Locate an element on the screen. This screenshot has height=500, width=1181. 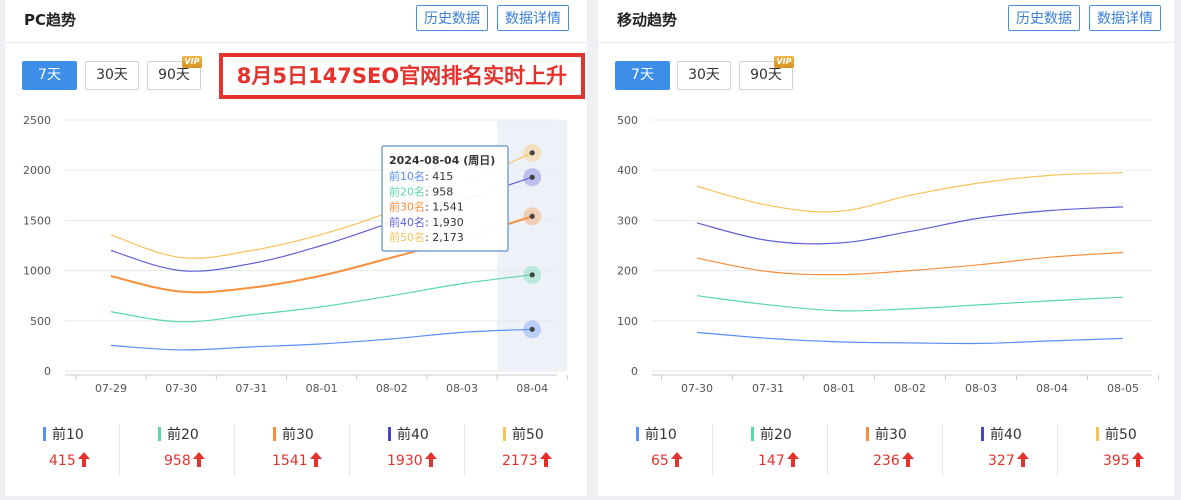
pc-tooltip-row: 前50名: 2,173 is located at coordinates (426, 237).